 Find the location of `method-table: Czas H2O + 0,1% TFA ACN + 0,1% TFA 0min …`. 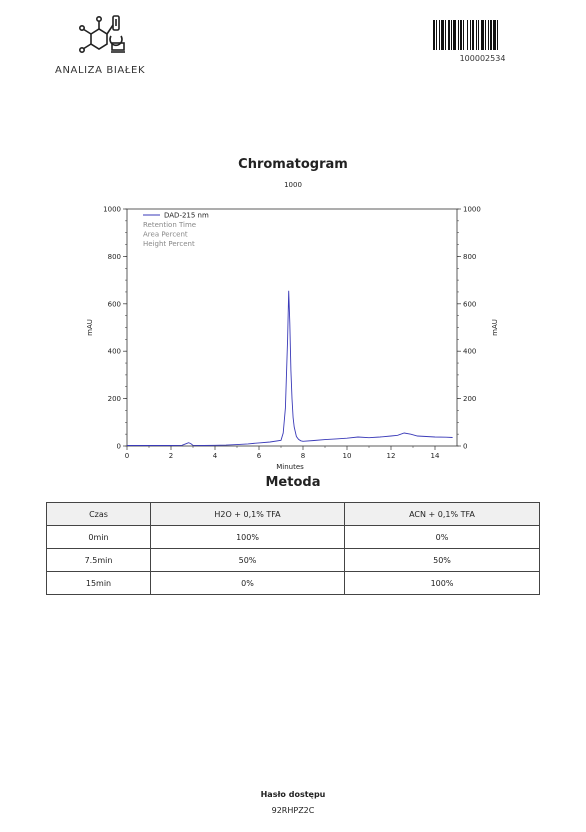

method-table: Czas H2O + 0,1% TFA ACN + 0,1% TFA 0min … is located at coordinates (293, 548).